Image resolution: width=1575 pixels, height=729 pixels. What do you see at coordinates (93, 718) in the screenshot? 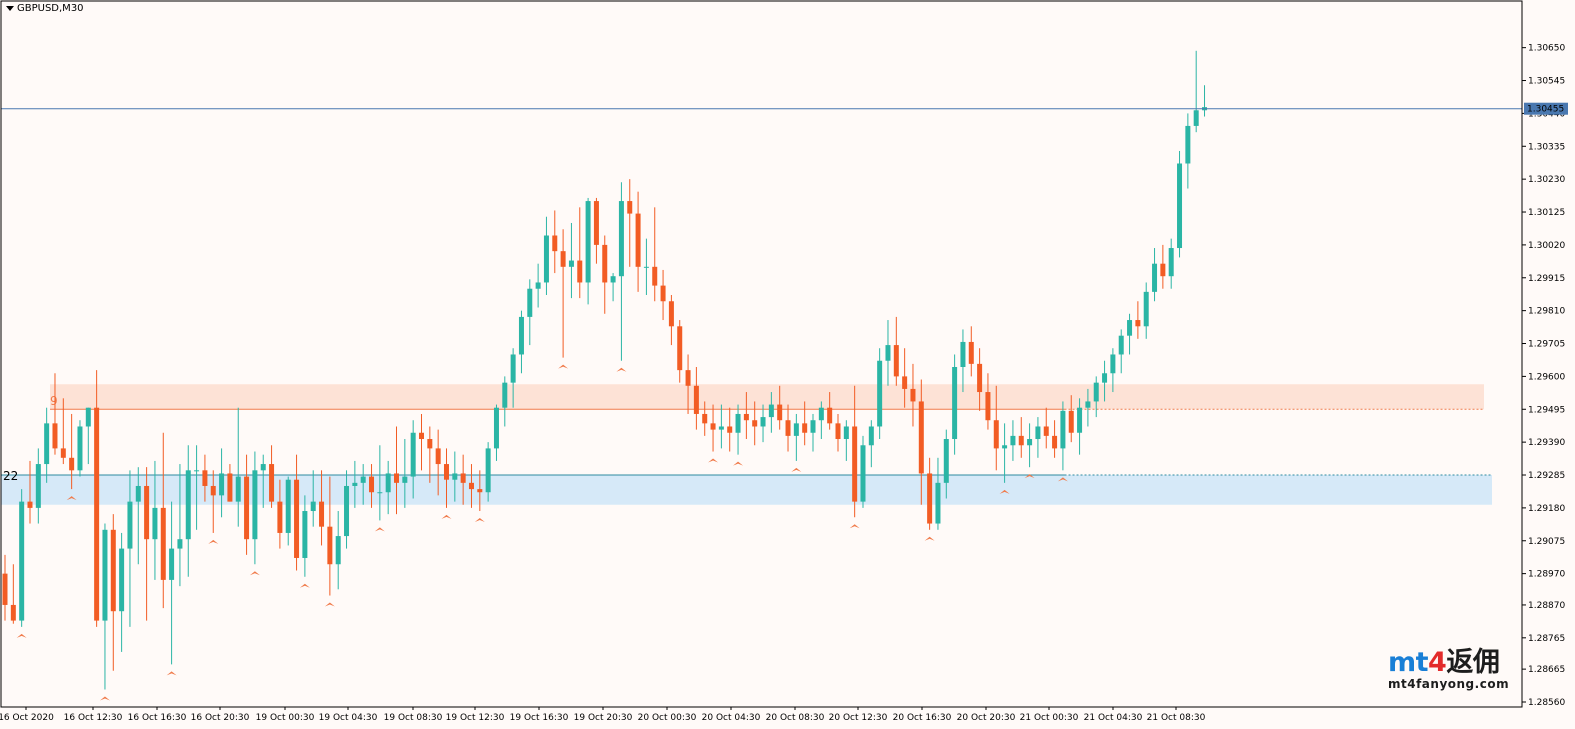
I see `time-tick-label: 16 Oct 12:30` at bounding box center [93, 718].